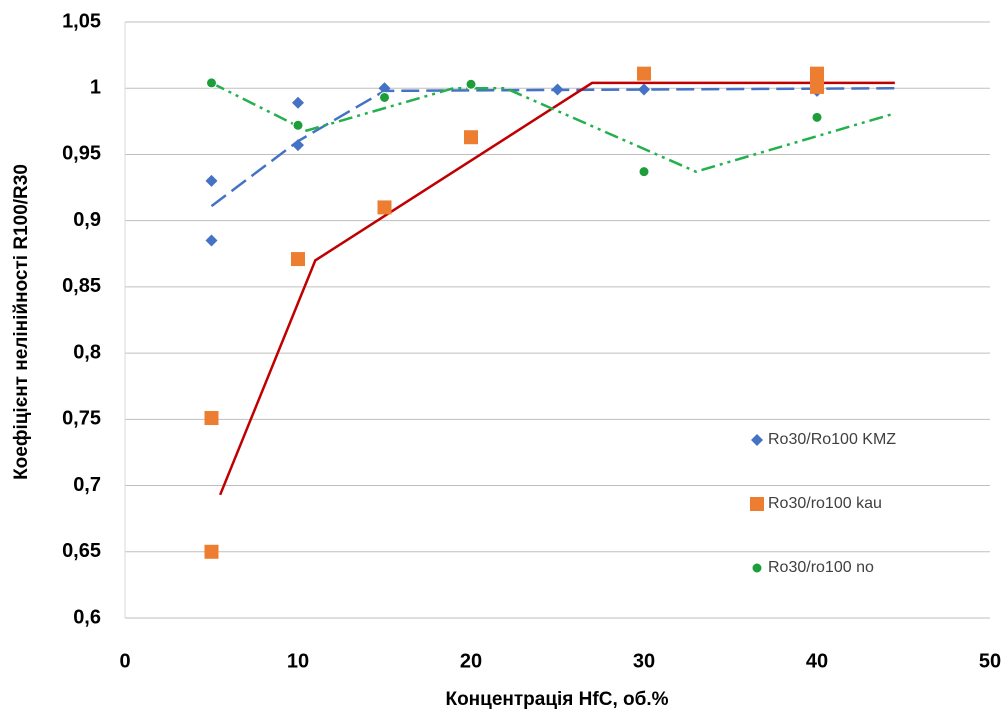 The height and width of the screenshot is (713, 1008). Describe the element at coordinates (556, 699) in the screenshot. I see `x-axis-title: Концентрація HfC, об.%` at that location.